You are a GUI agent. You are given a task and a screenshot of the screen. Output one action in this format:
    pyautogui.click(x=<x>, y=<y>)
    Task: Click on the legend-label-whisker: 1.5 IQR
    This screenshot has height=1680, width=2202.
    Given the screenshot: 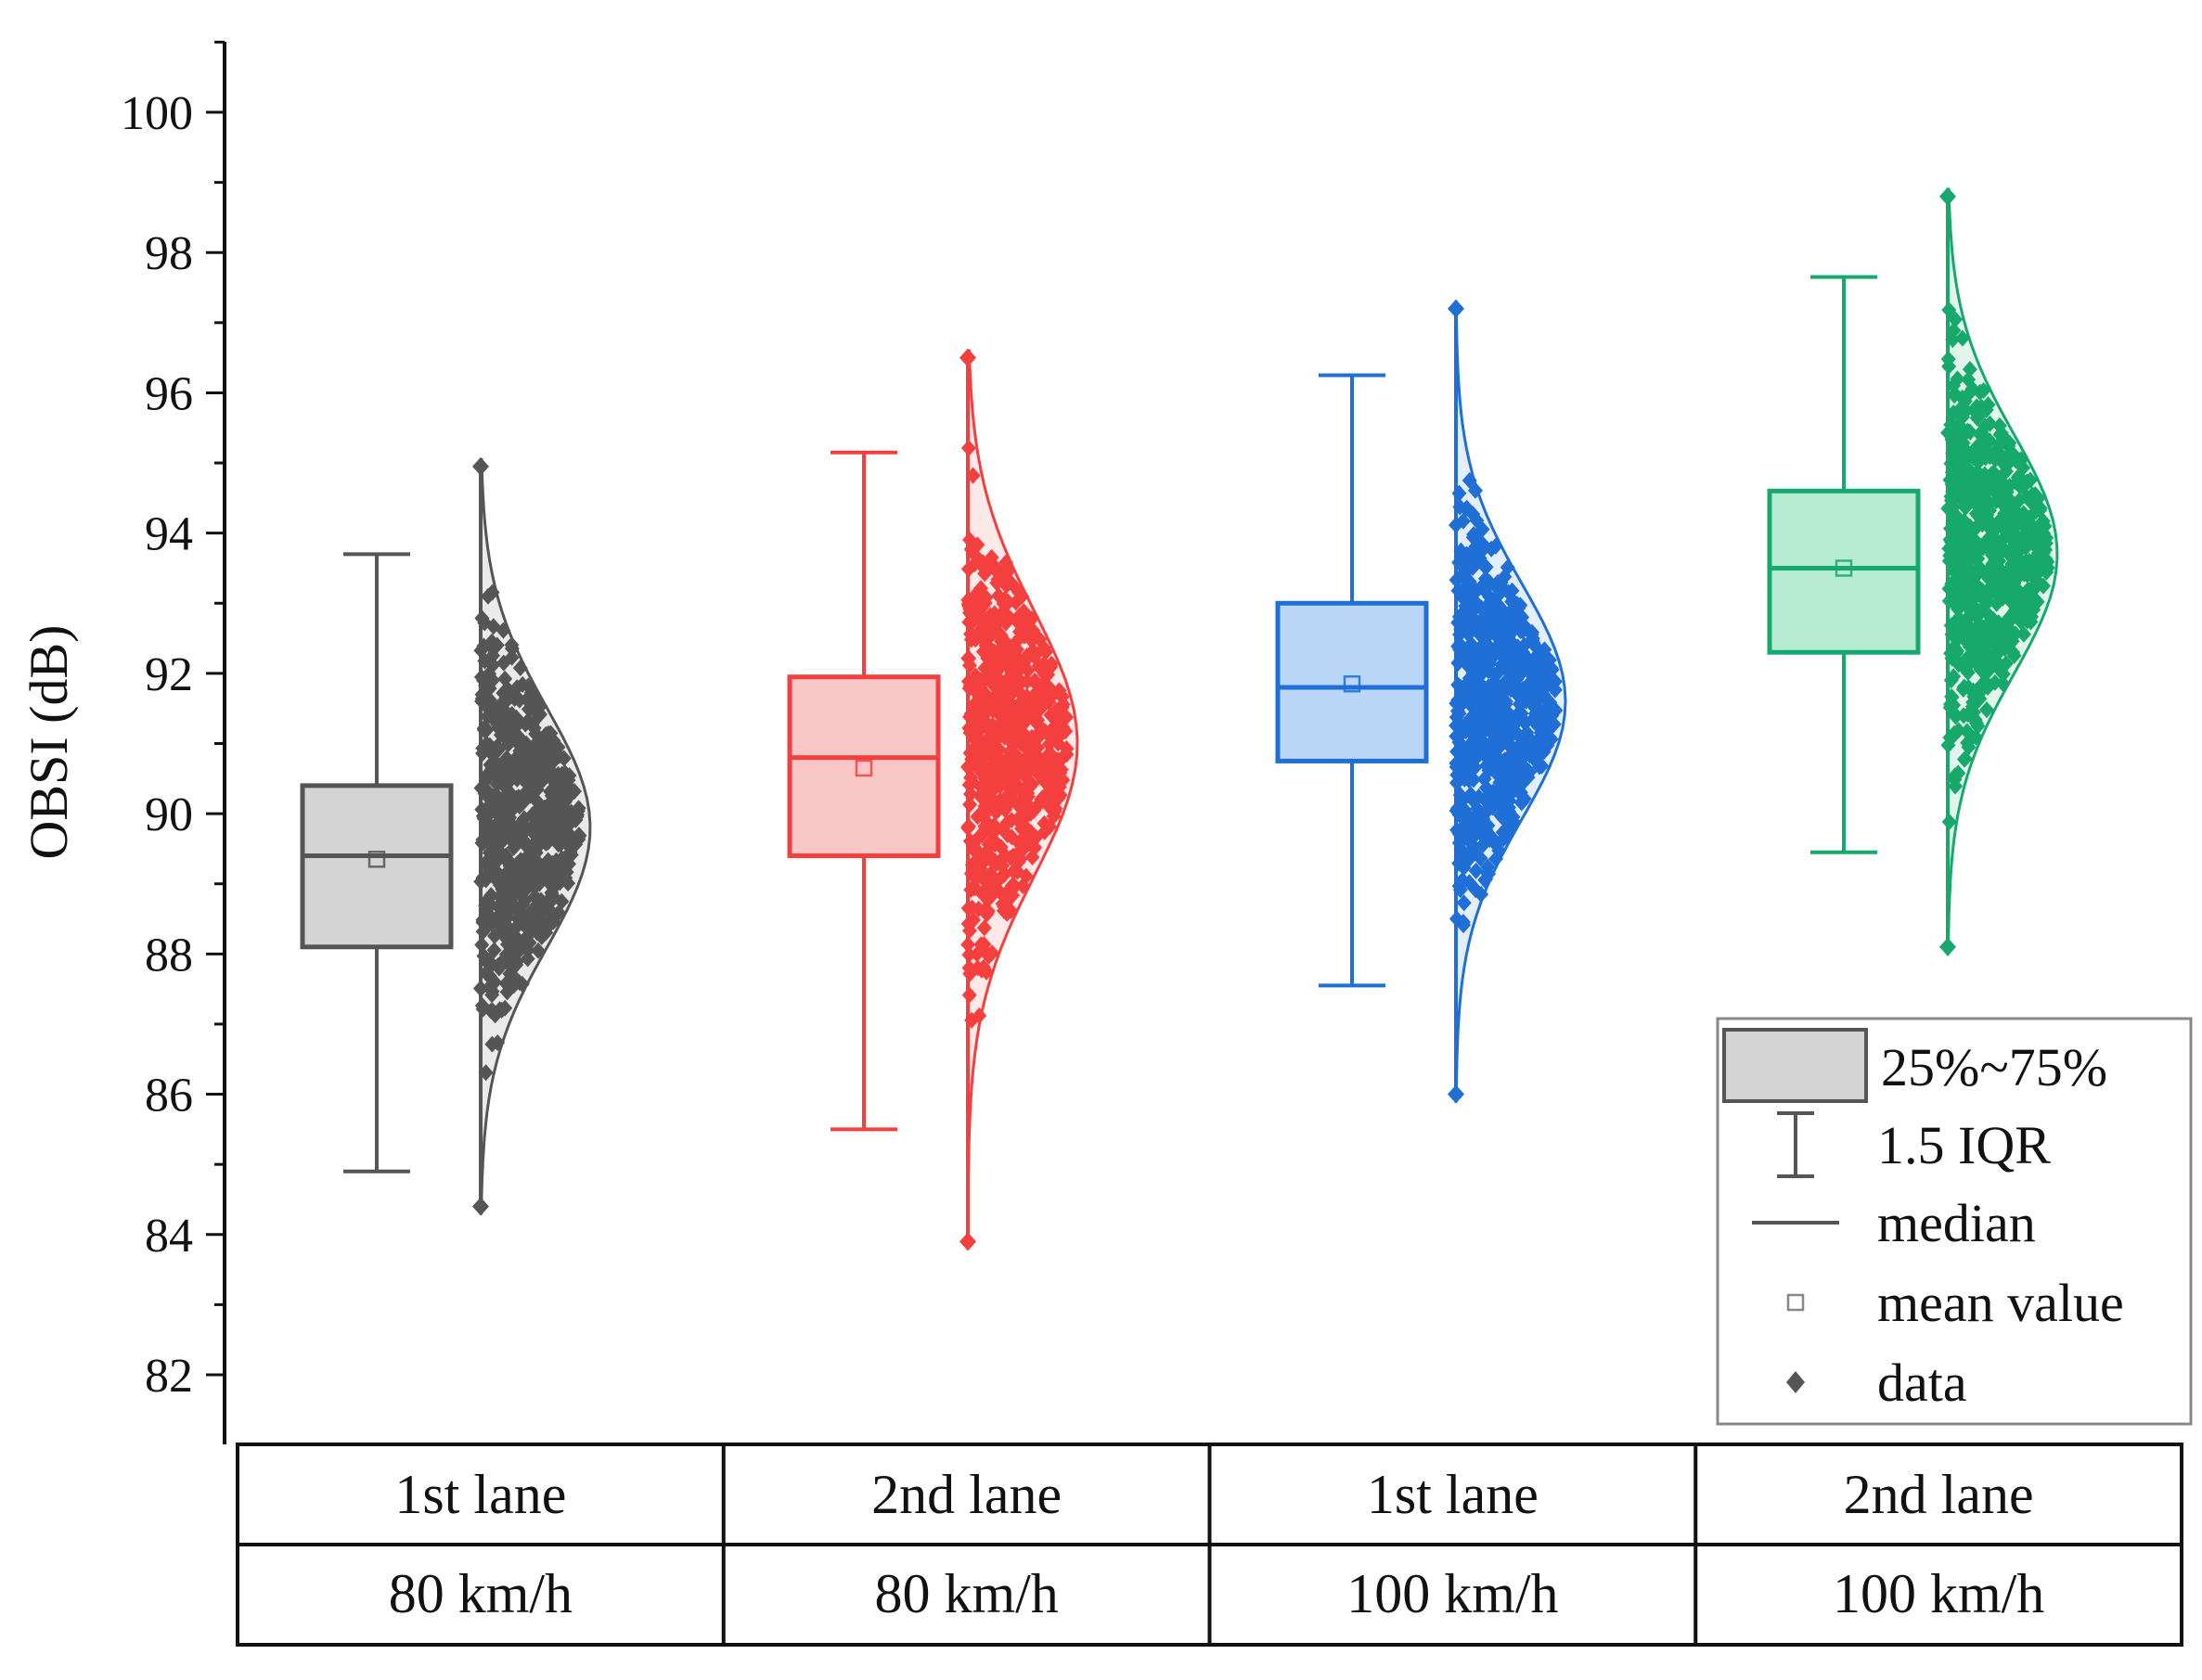 What is the action you would take?
    pyautogui.click(x=1964, y=1145)
    